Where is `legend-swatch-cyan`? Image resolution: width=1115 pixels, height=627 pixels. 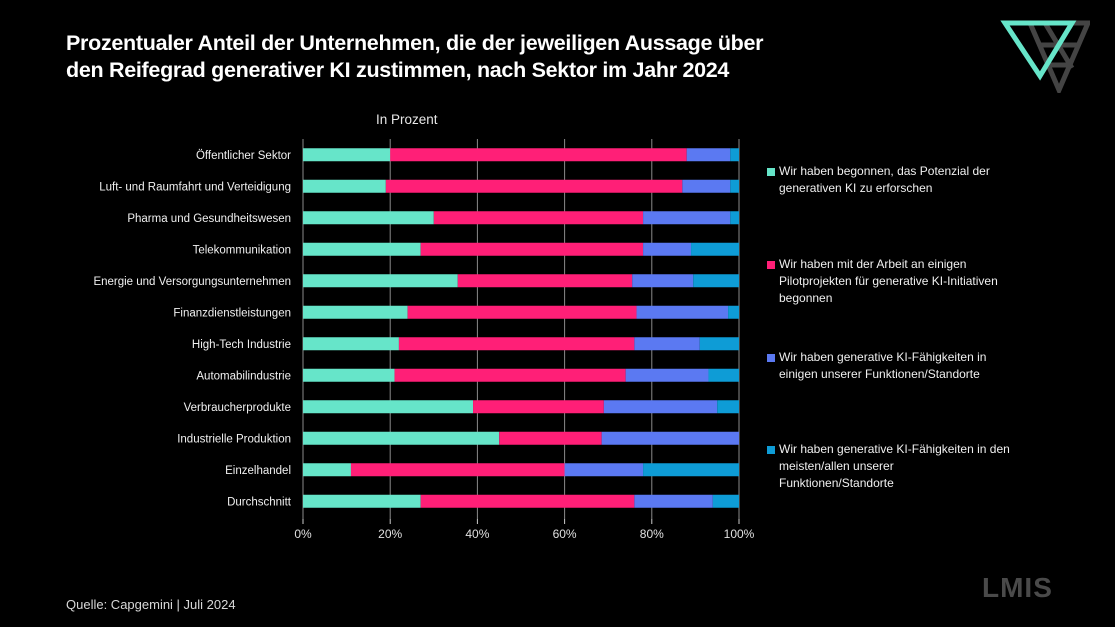 legend-swatch-cyan is located at coordinates (771, 450).